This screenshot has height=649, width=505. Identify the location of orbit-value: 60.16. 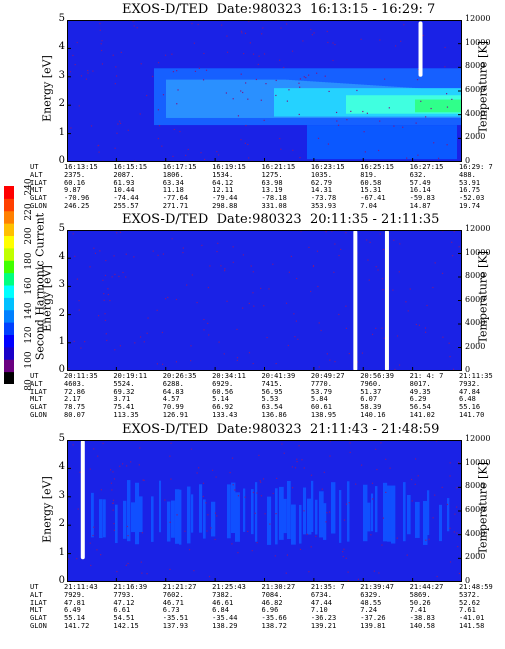
(75, 182).